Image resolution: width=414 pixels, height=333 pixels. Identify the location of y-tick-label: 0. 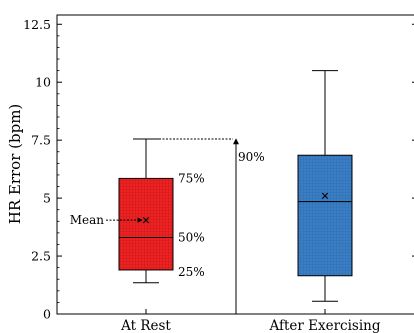
(47, 314).